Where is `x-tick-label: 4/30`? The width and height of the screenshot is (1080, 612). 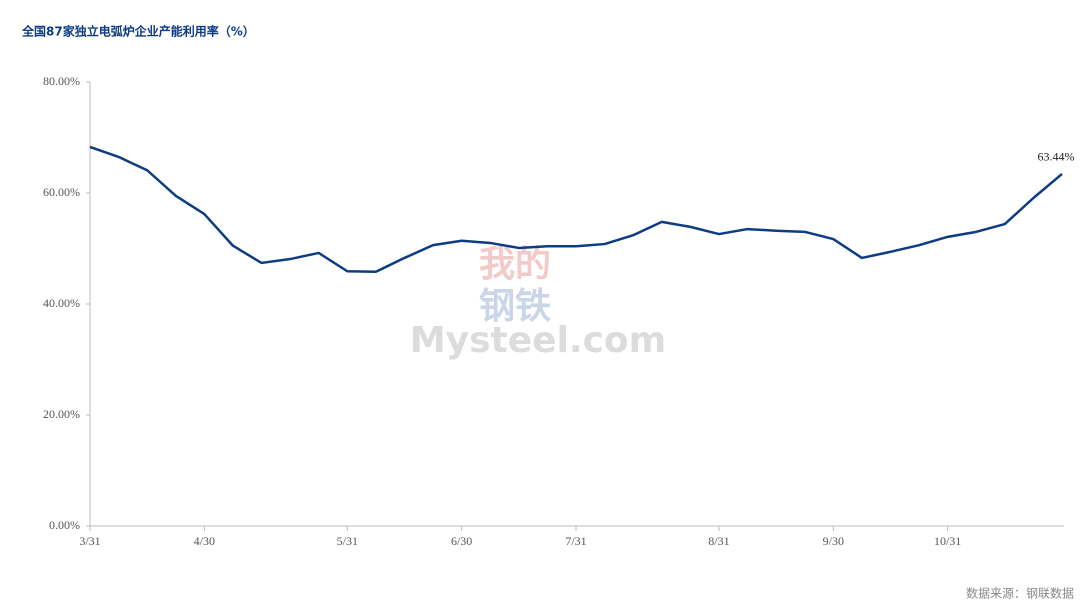
x-tick-label: 4/30 is located at coordinates (204, 541).